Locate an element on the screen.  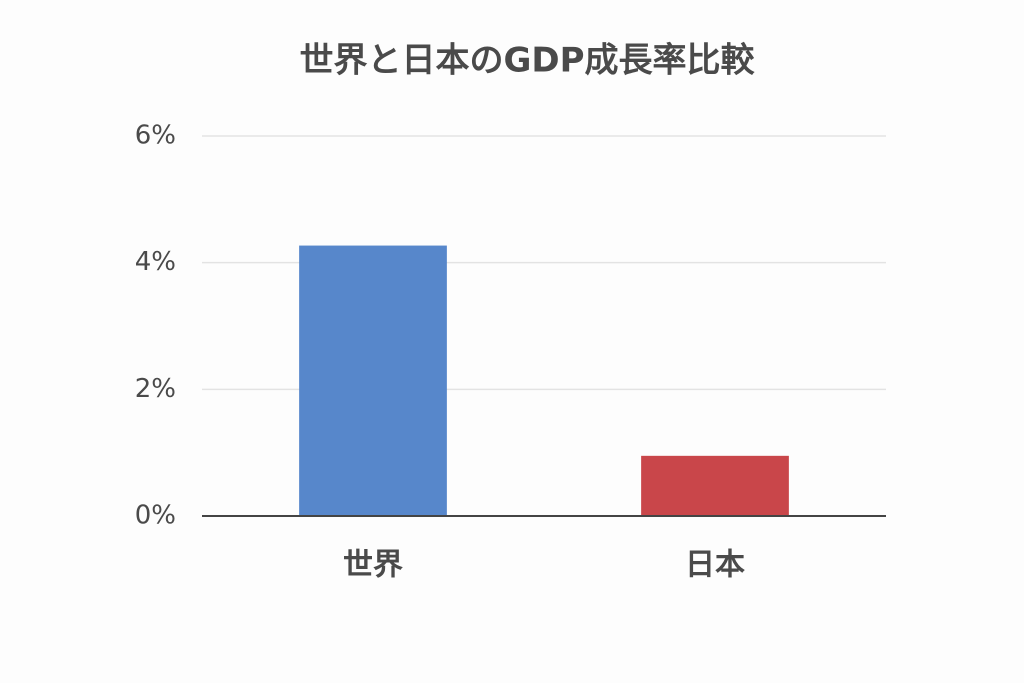
y-tick-label: 4% is located at coordinates (155, 262).